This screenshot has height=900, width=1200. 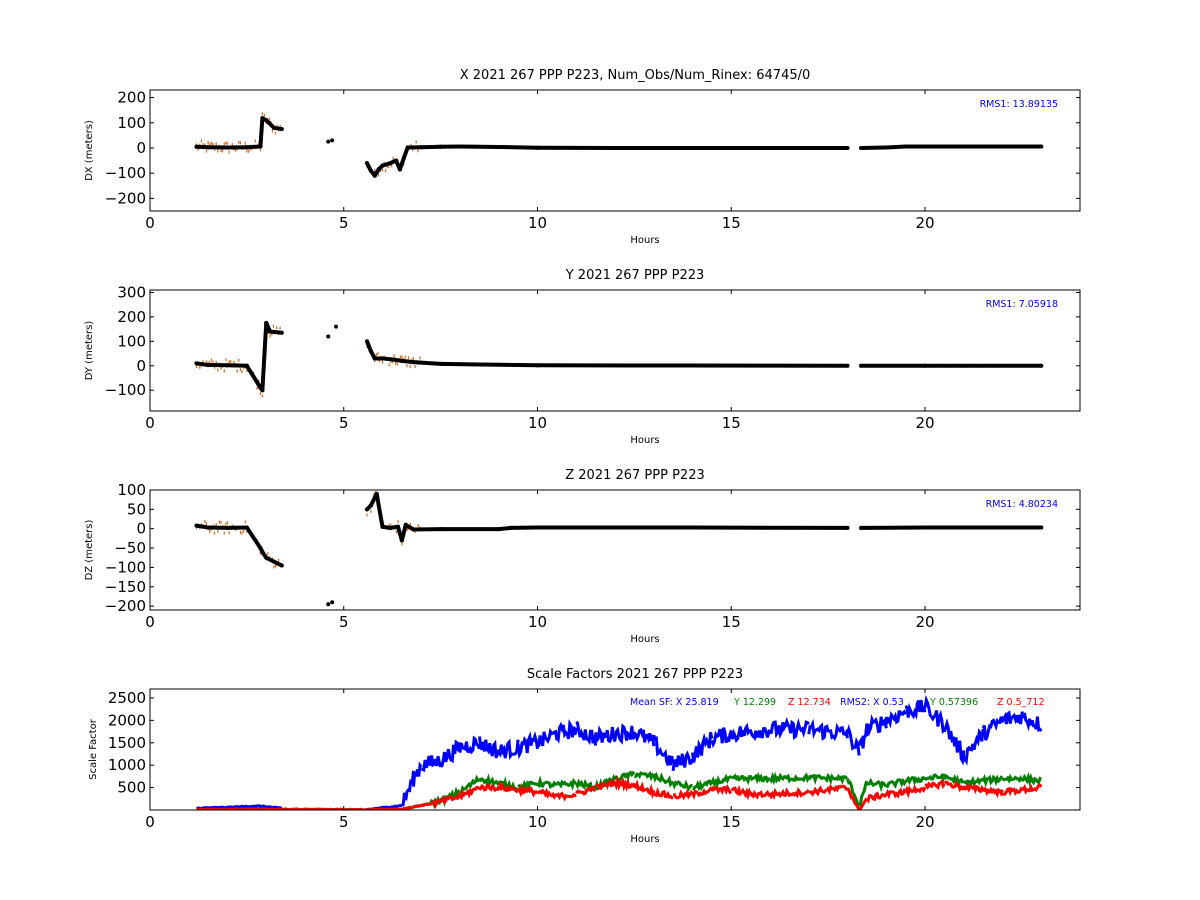 I want to click on y-tick-label: 100, so click(x=131, y=341).